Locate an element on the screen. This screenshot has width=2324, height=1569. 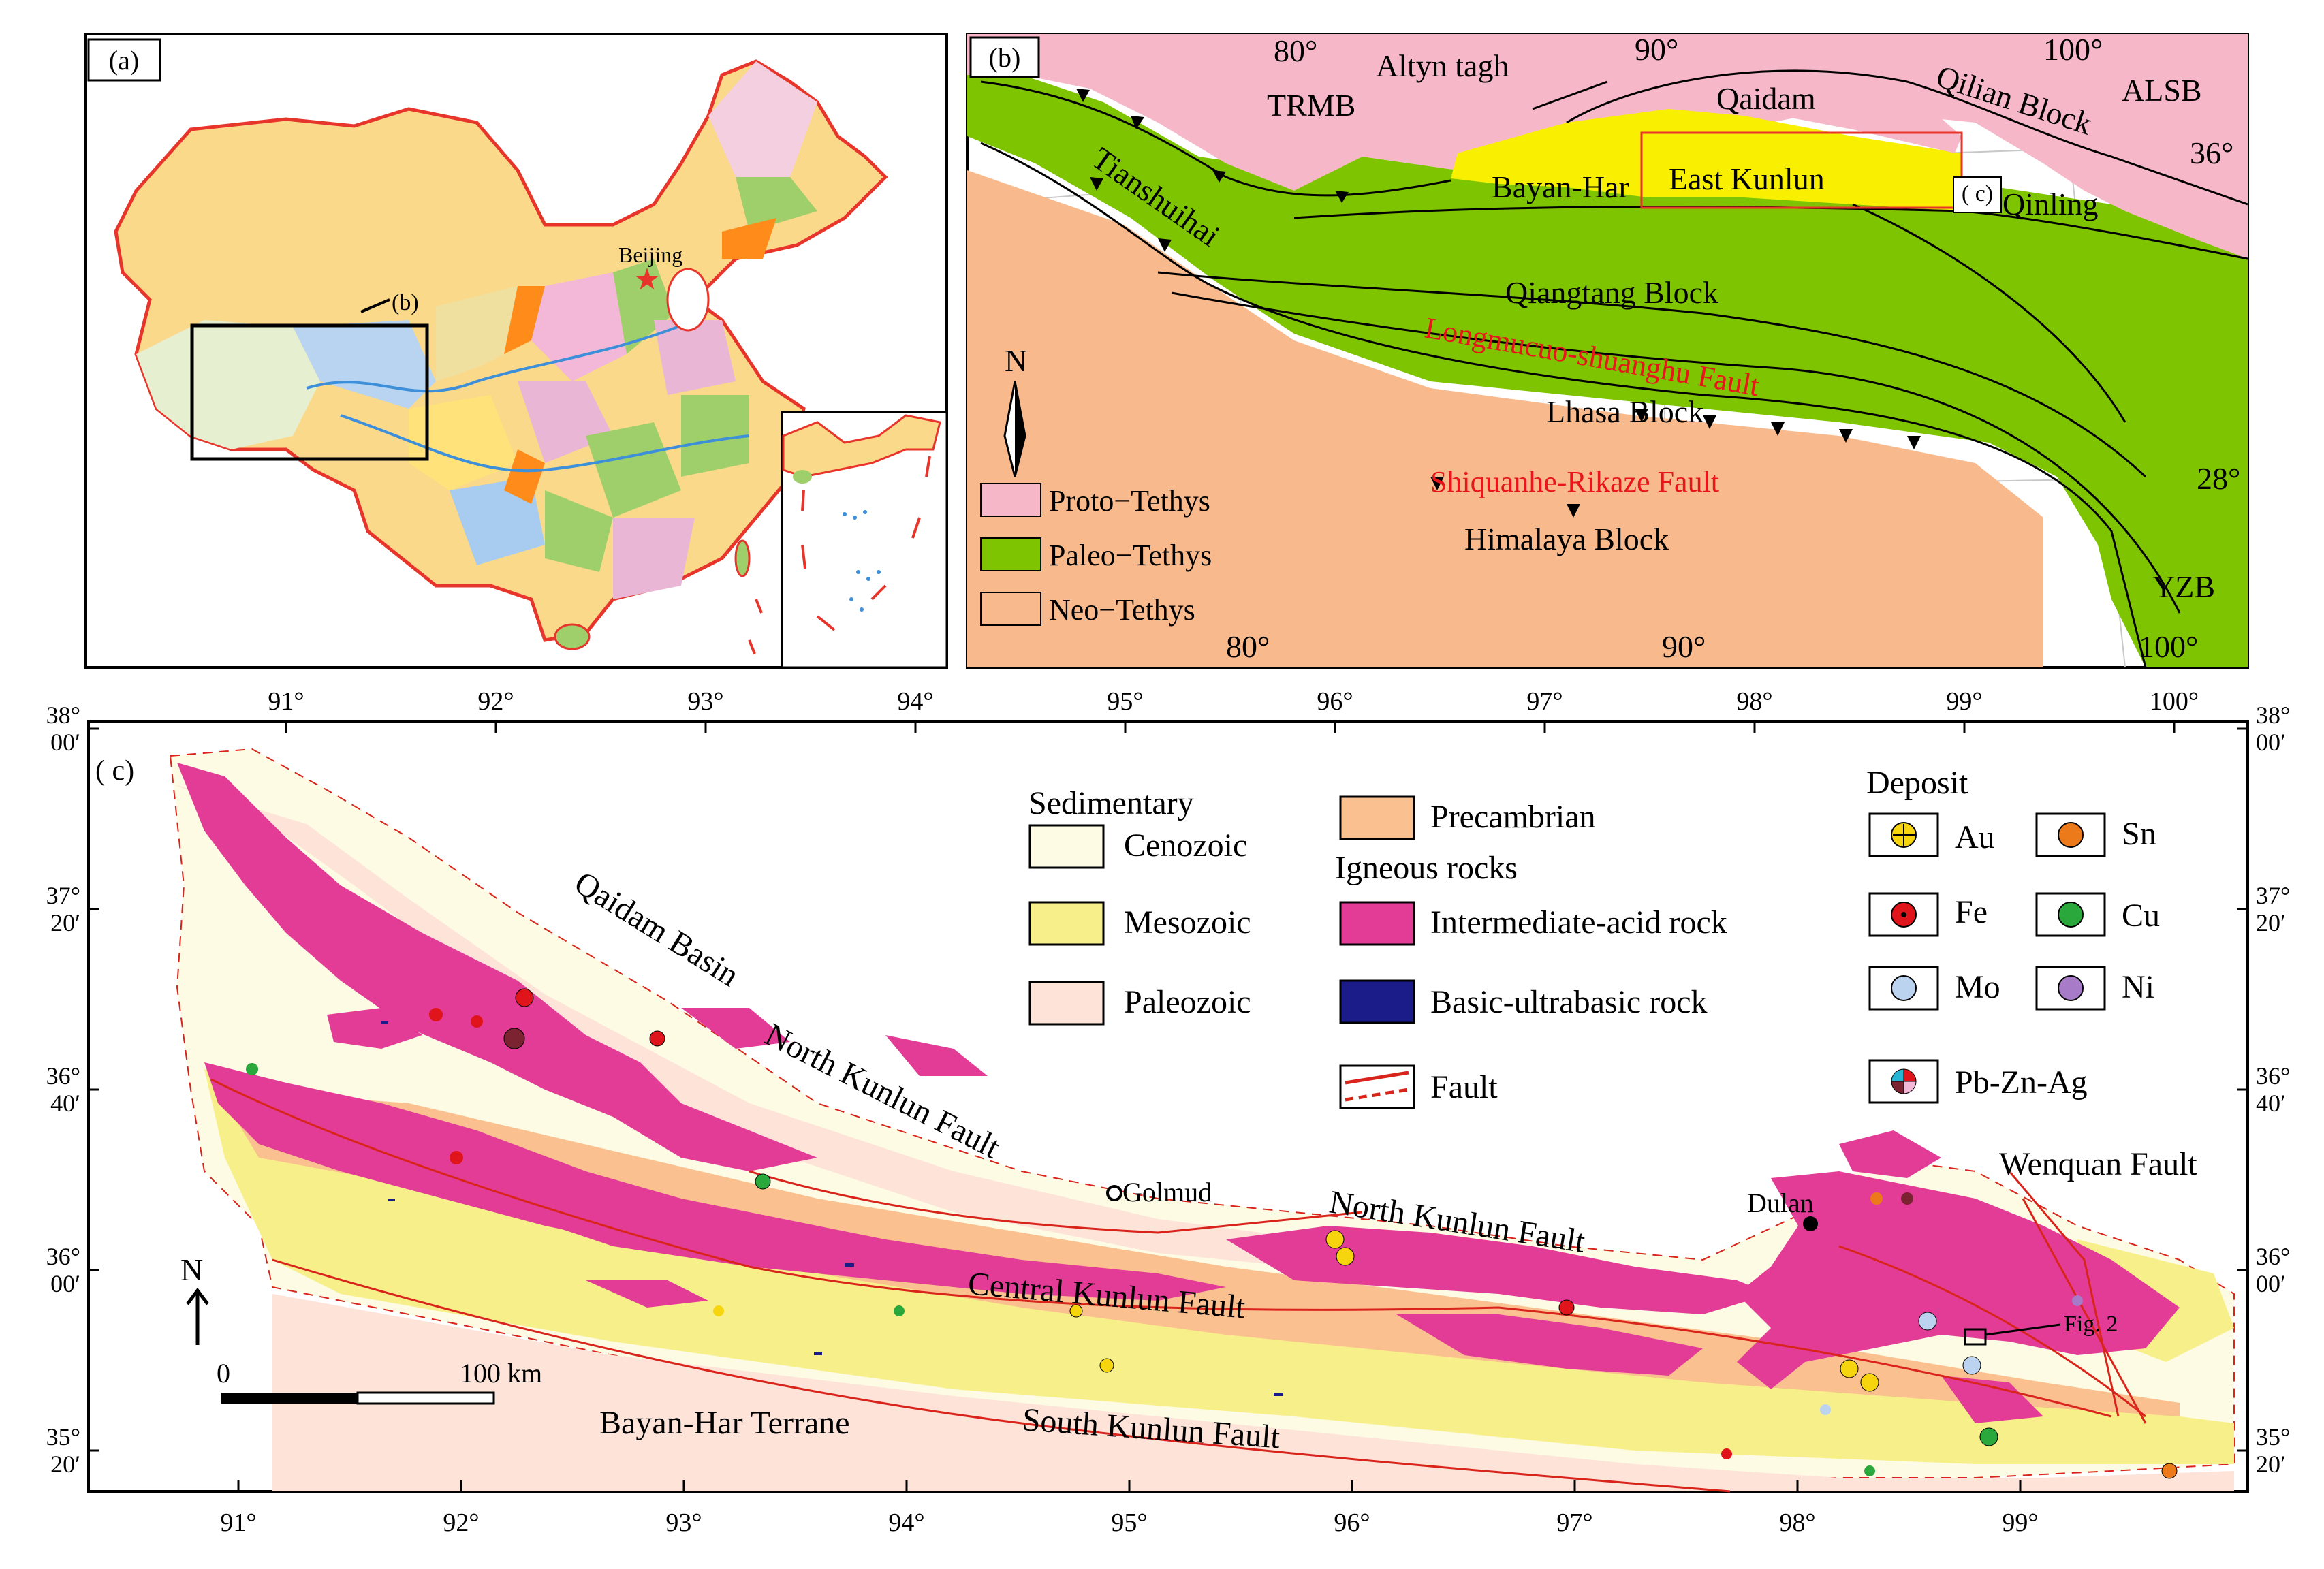
province-heilongjiang is located at coordinates (762, 119).